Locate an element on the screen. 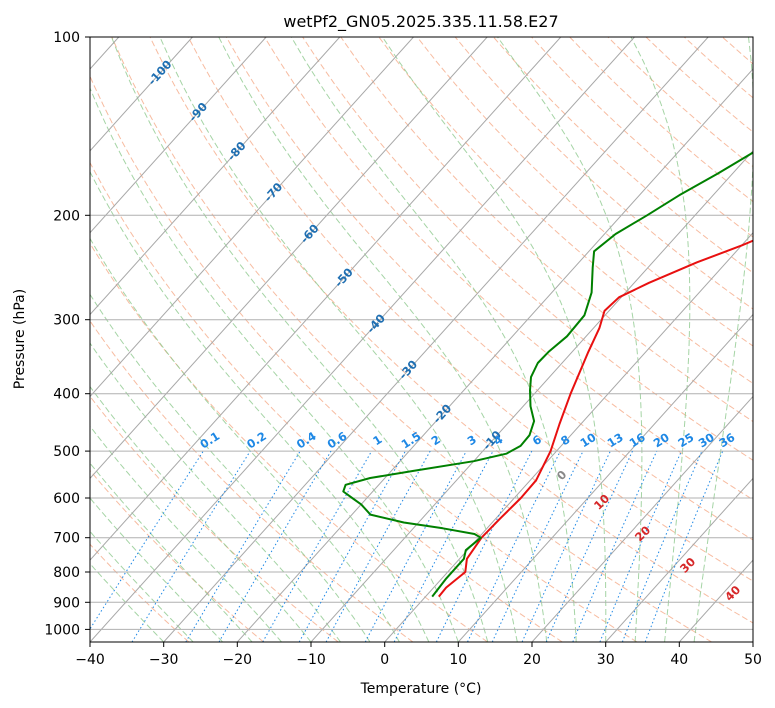 The image size is (775, 708). isotherm--80 is located at coordinates (215, 176).